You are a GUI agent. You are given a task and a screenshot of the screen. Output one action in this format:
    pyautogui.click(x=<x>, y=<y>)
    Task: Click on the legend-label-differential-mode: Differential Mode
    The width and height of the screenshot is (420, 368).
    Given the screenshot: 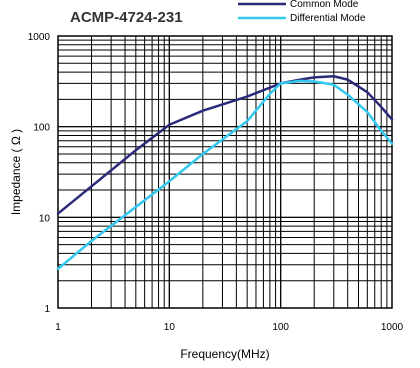 What is the action you would take?
    pyautogui.click(x=328, y=18)
    